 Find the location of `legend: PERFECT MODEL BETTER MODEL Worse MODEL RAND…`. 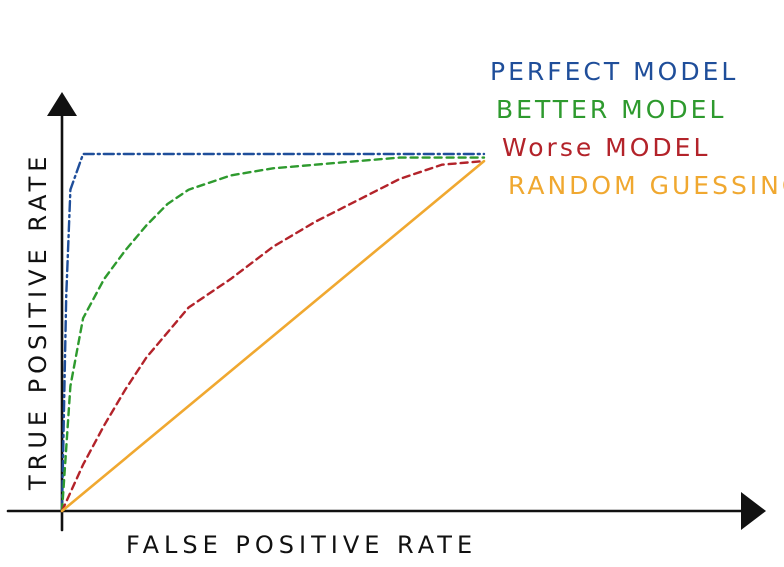

legend: PERFECT MODEL BETTER MODEL Worse MODEL RAND… is located at coordinates (637, 128).